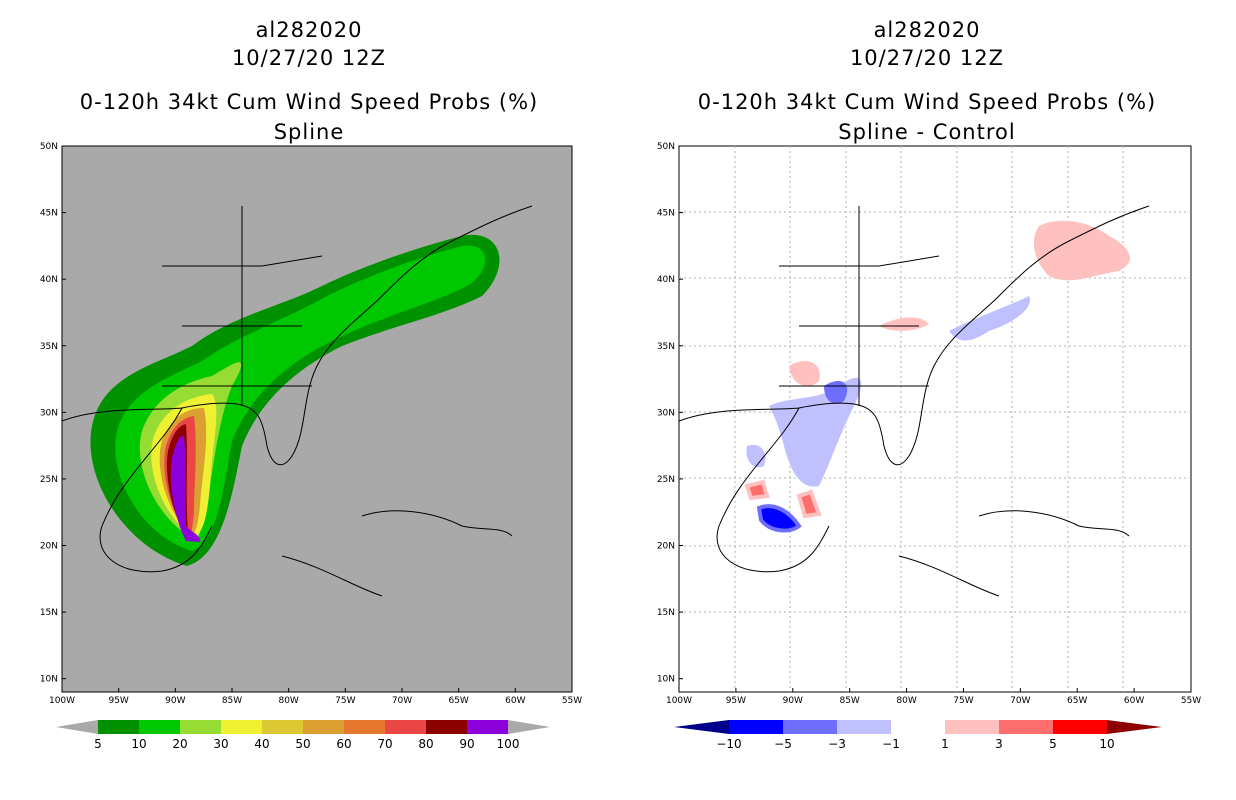 The height and width of the screenshot is (800, 1236). What do you see at coordinates (927, 132) in the screenshot?
I see `panel-subtitle: Spline - Control` at bounding box center [927, 132].